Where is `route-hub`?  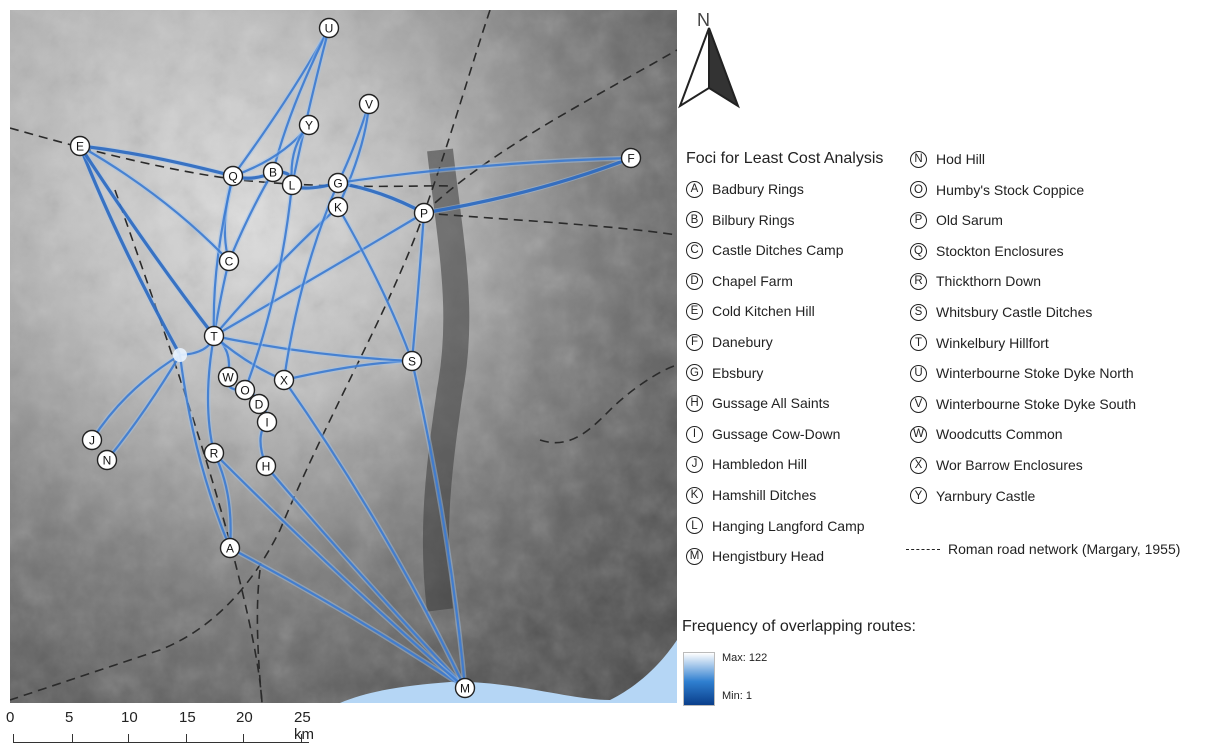
route-hub is located at coordinates (180, 355).